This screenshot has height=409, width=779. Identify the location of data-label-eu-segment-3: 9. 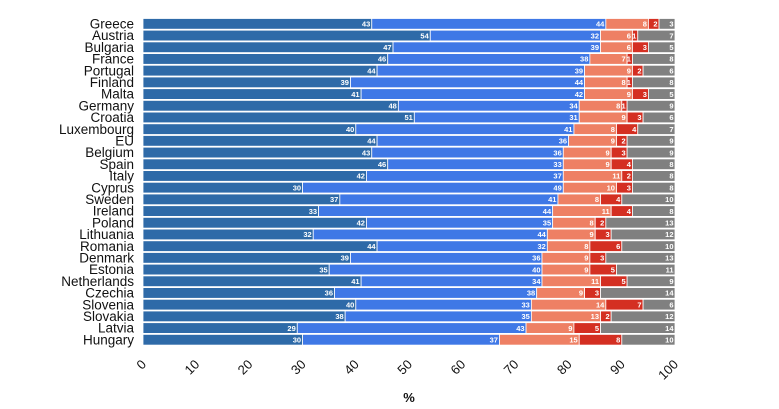
(613, 141).